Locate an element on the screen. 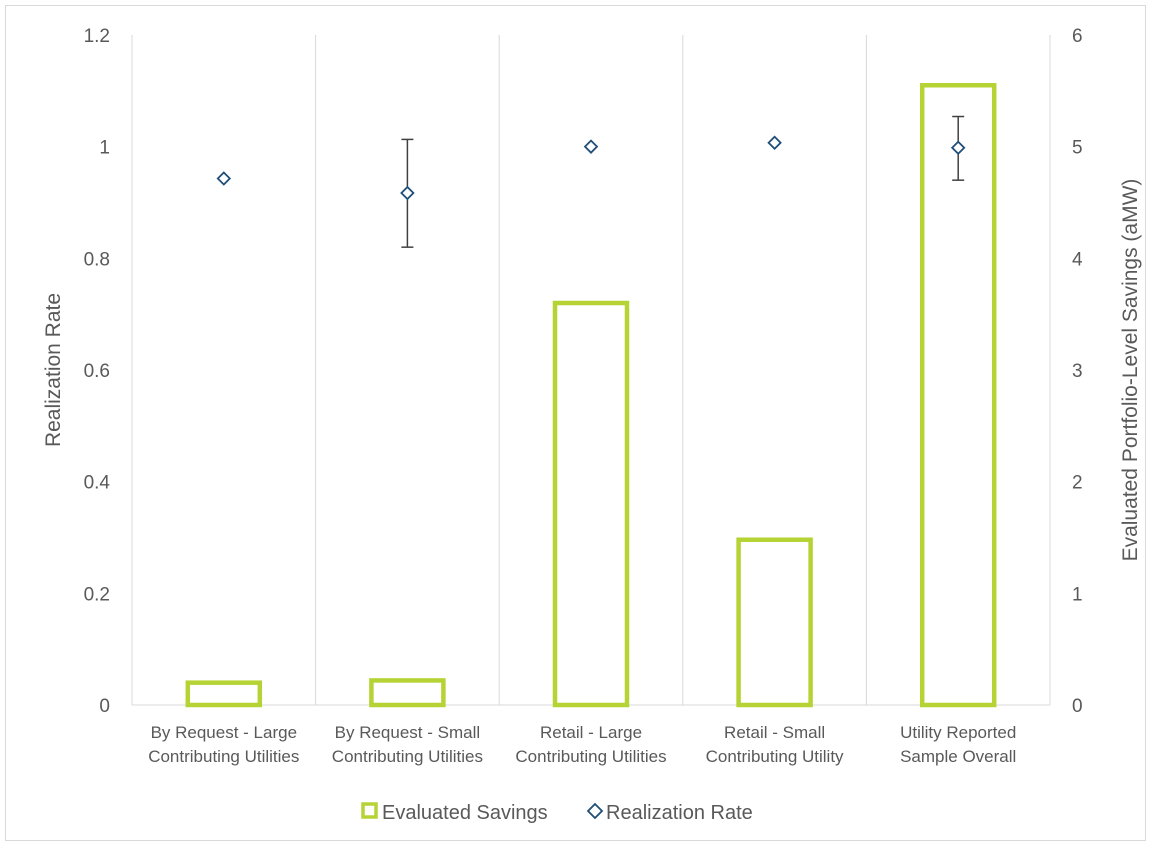 The height and width of the screenshot is (848, 1153). y2-tick-label: 2 is located at coordinates (1077, 483).